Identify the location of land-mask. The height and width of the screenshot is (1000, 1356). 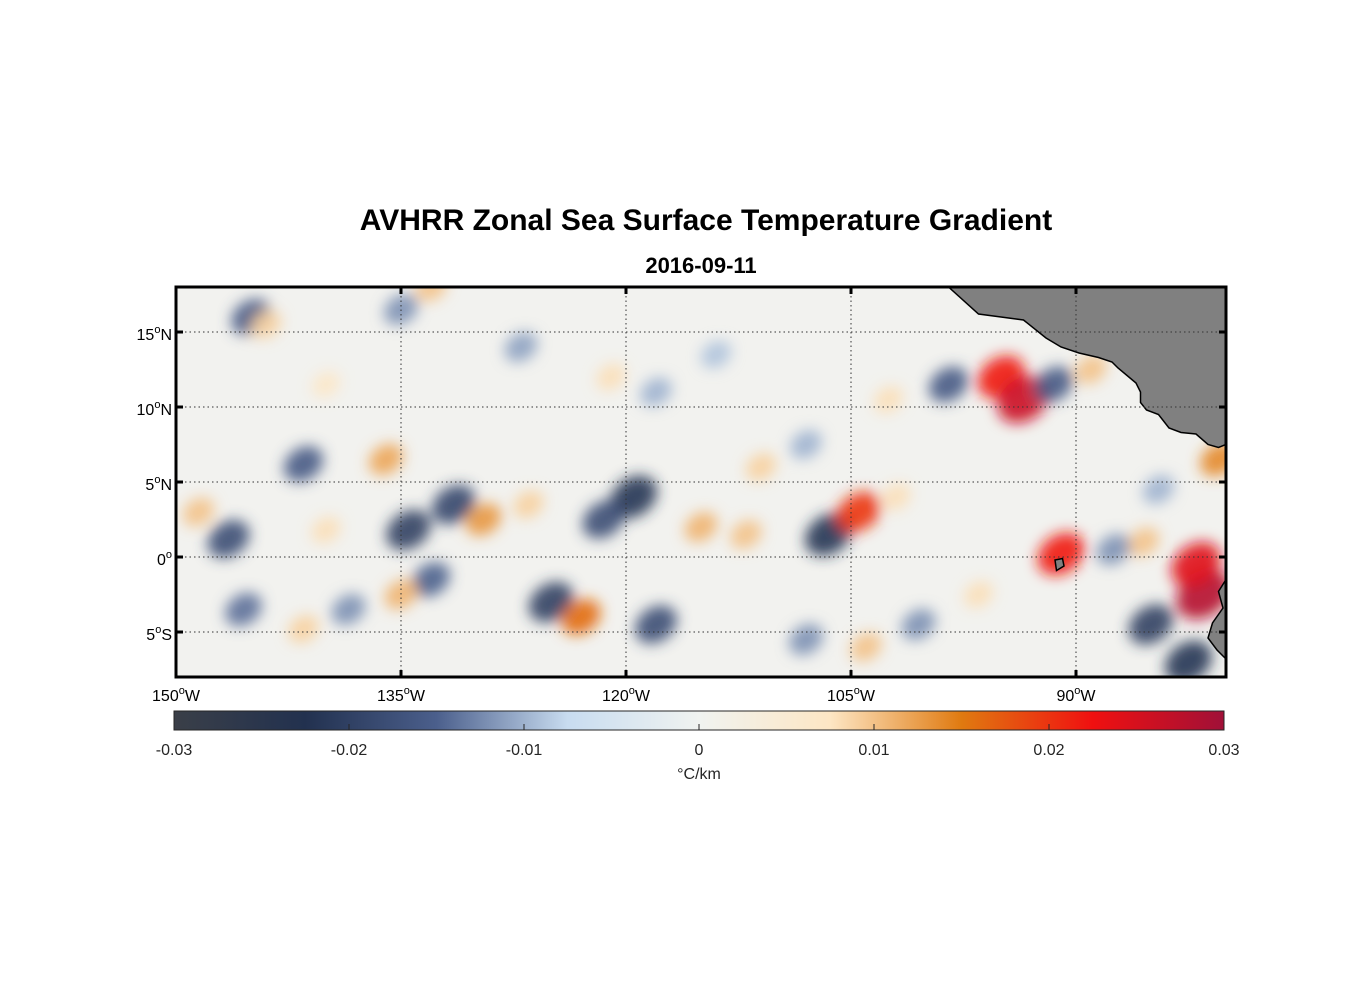
(1086, 482).